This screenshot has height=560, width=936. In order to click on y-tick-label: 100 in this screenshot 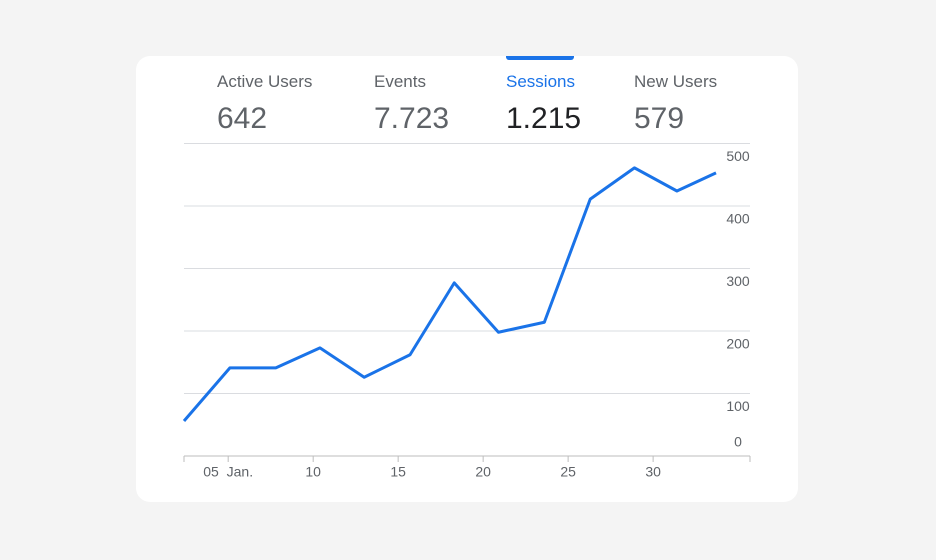, I will do `click(738, 406)`.